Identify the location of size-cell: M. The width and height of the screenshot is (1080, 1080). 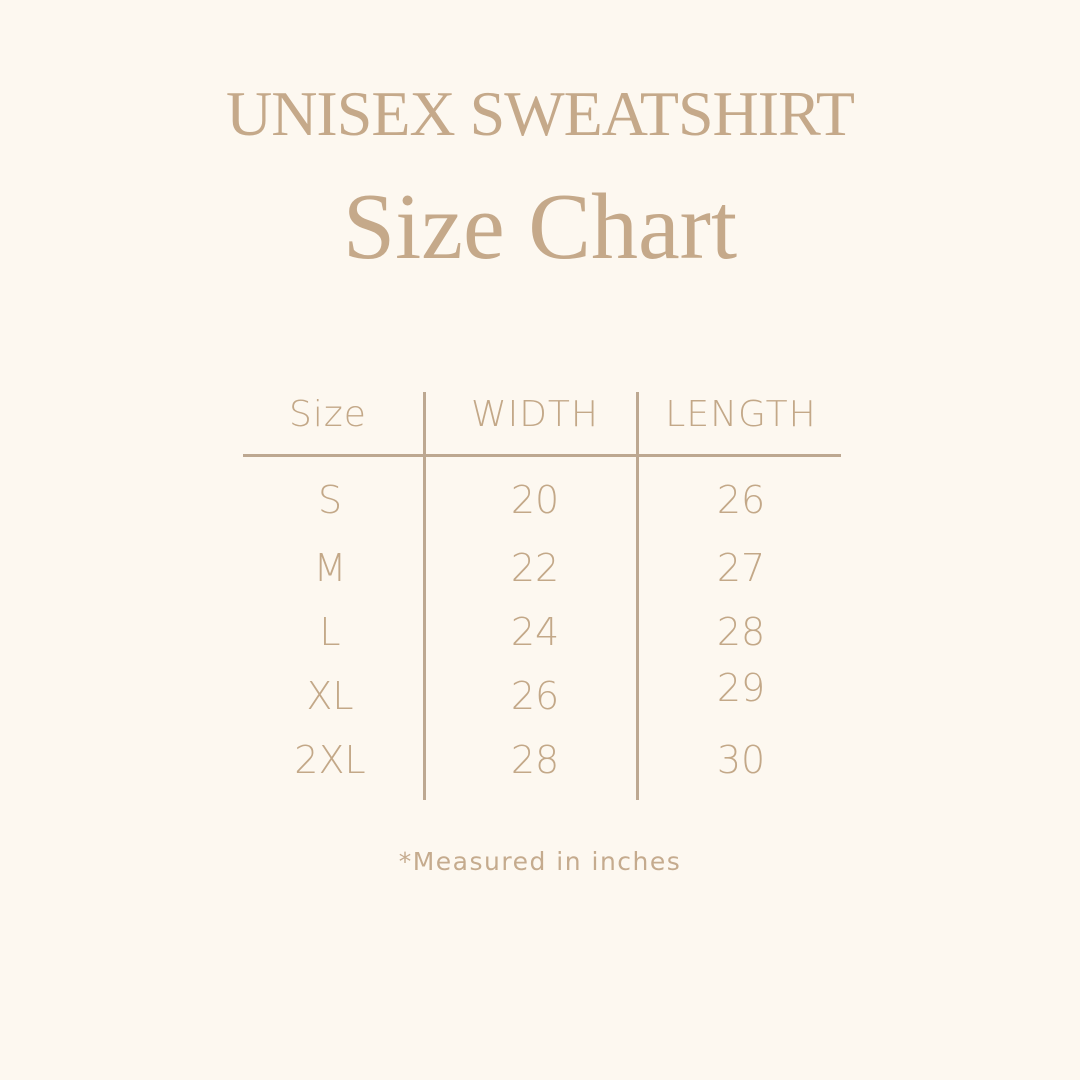
(330, 568).